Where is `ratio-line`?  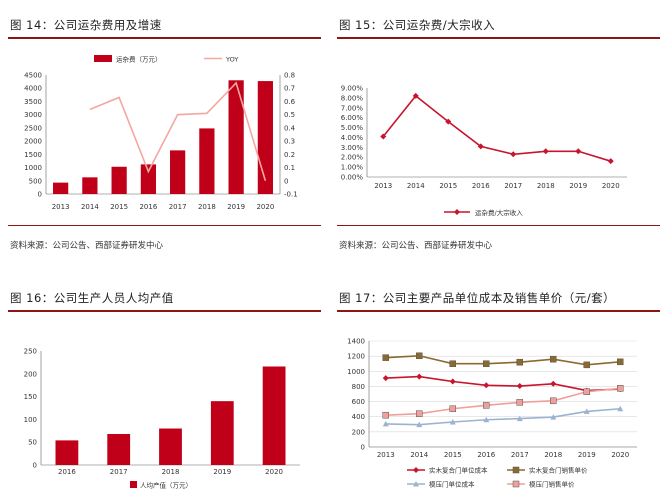 ratio-line is located at coordinates (496, 128).